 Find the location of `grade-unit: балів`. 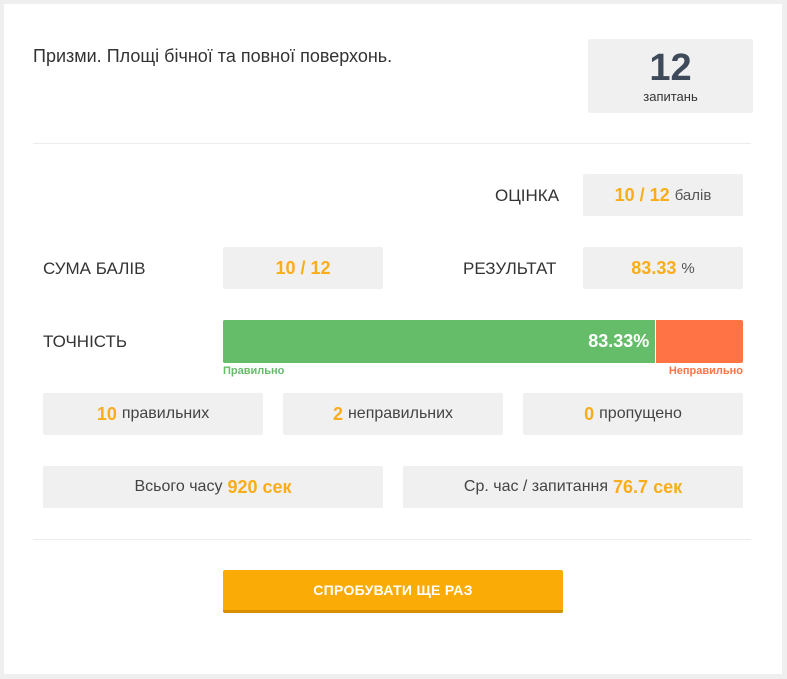

grade-unit: балів is located at coordinates (693, 195).